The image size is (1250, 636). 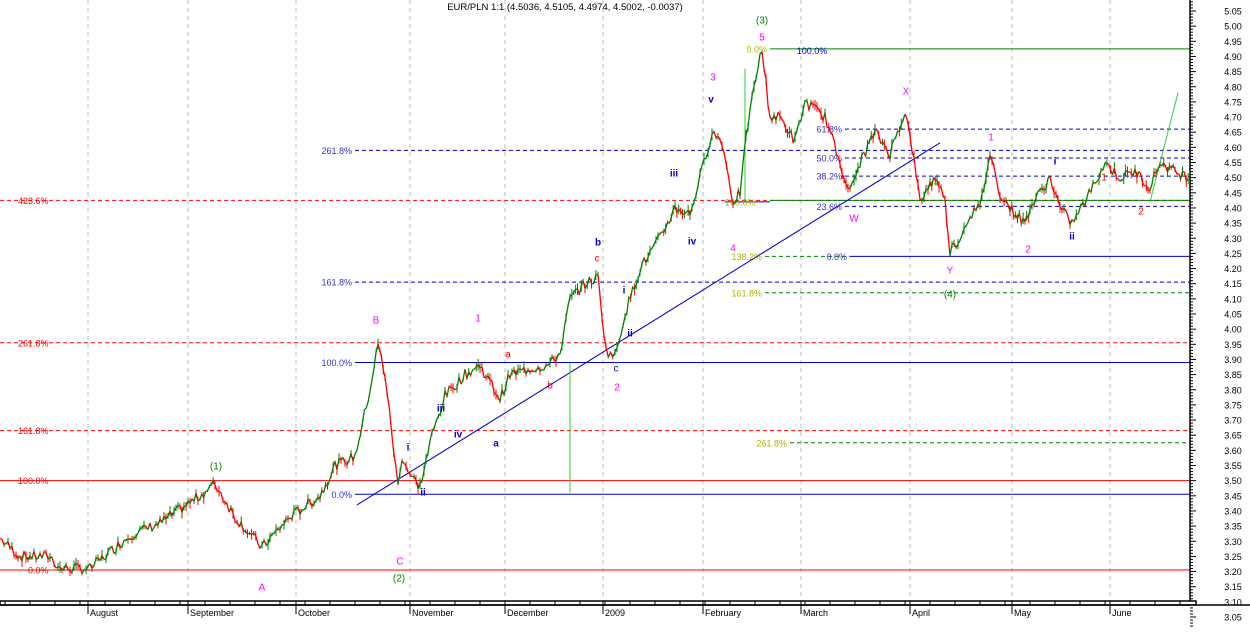 What do you see at coordinates (762, 21) in the screenshot?
I see `wave-label: (3)` at bounding box center [762, 21].